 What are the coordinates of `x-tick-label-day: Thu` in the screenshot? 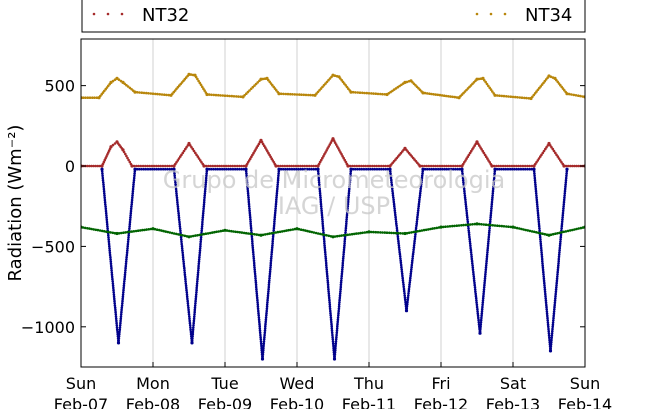 It's located at (368, 383).